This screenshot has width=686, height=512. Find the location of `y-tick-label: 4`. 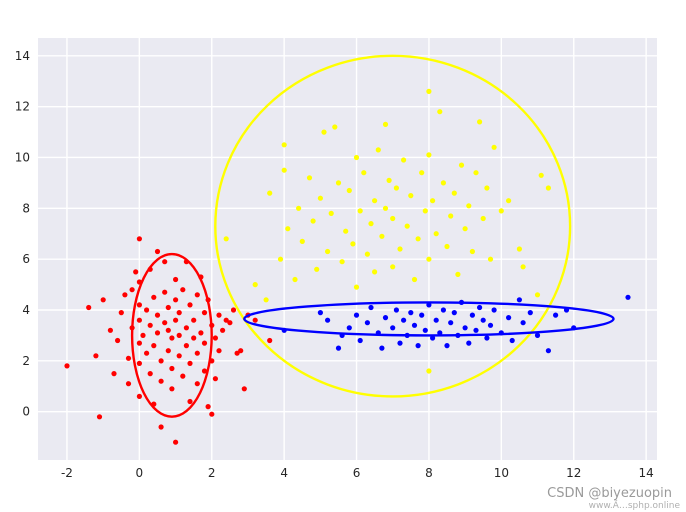

y-tick-label: 4 is located at coordinates (26, 310).